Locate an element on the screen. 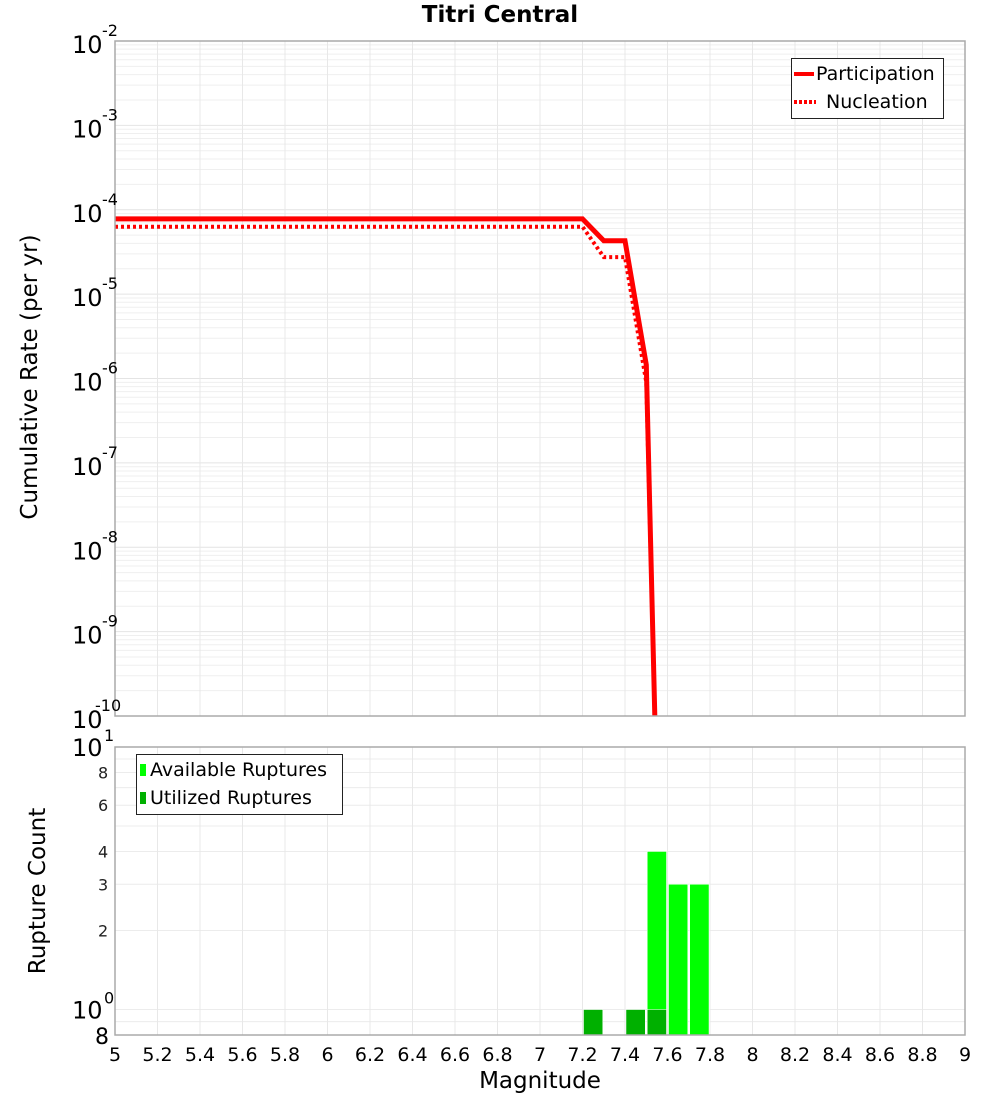  svg-text: -8 is located at coordinates (110, 536).